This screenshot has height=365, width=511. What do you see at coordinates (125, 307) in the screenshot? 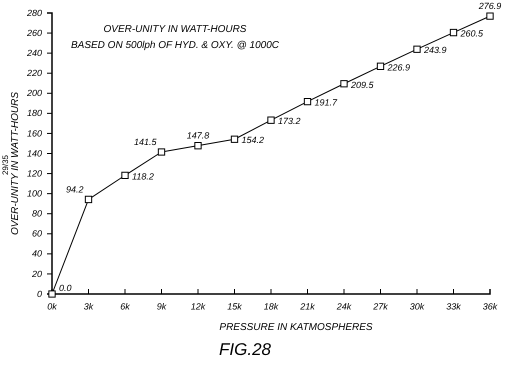
I see `x-tick-label: 6k` at bounding box center [125, 307].